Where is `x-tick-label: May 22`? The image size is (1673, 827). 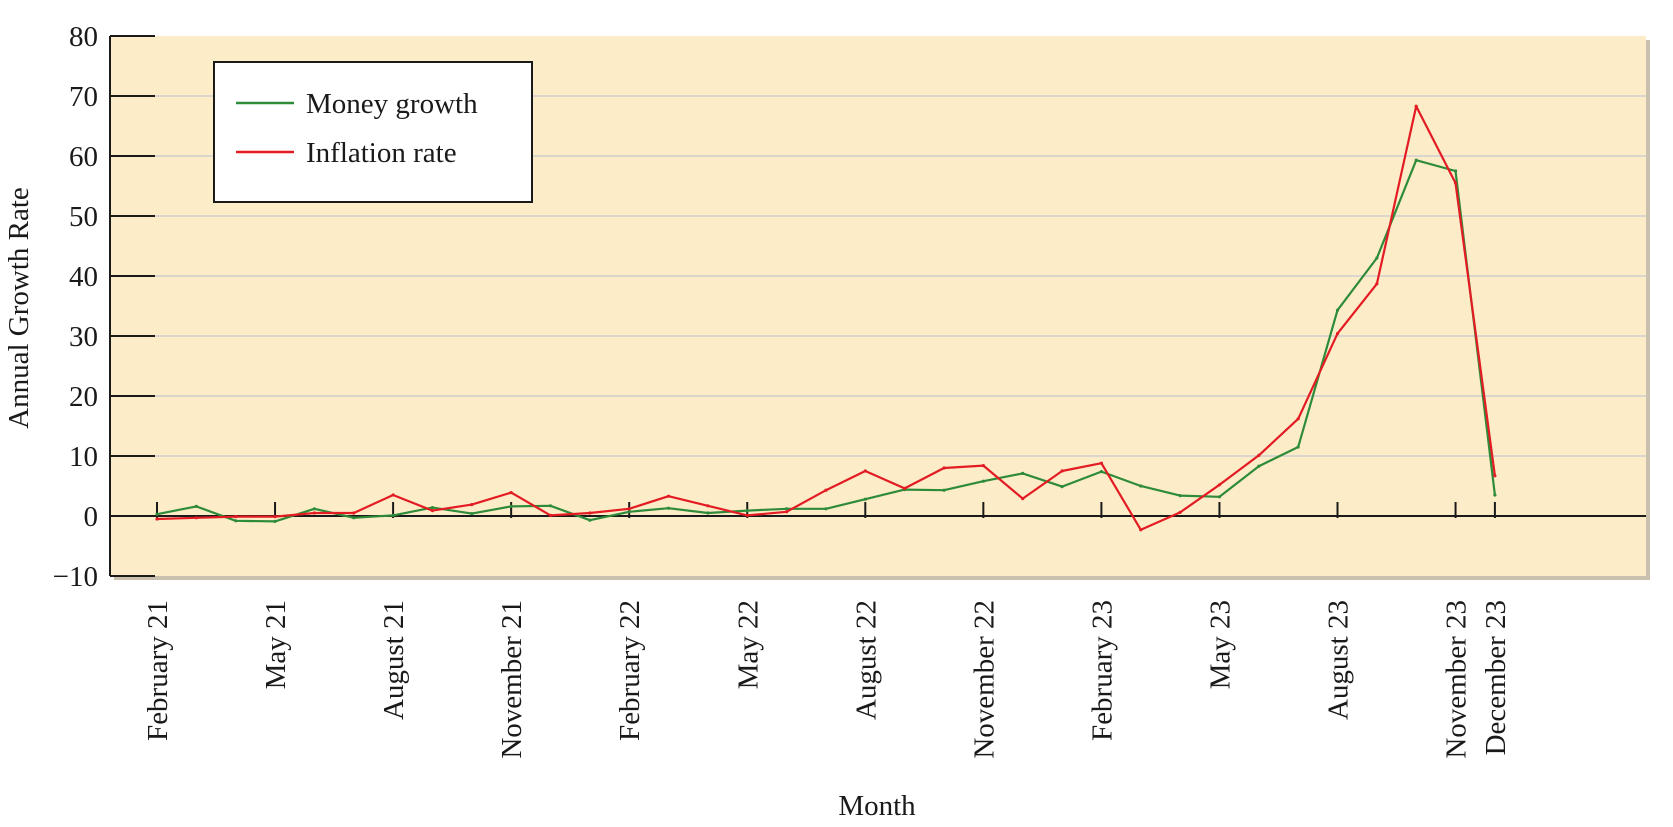
x-tick-label: May 22 is located at coordinates (748, 644).